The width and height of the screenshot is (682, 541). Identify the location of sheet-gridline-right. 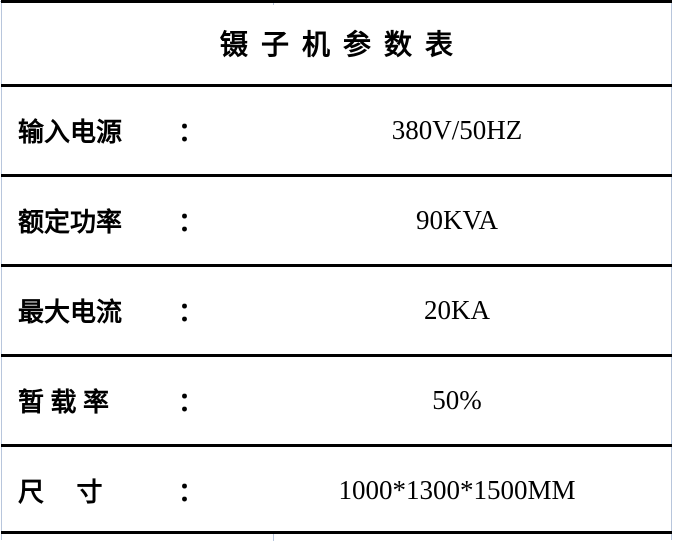
(671, 270).